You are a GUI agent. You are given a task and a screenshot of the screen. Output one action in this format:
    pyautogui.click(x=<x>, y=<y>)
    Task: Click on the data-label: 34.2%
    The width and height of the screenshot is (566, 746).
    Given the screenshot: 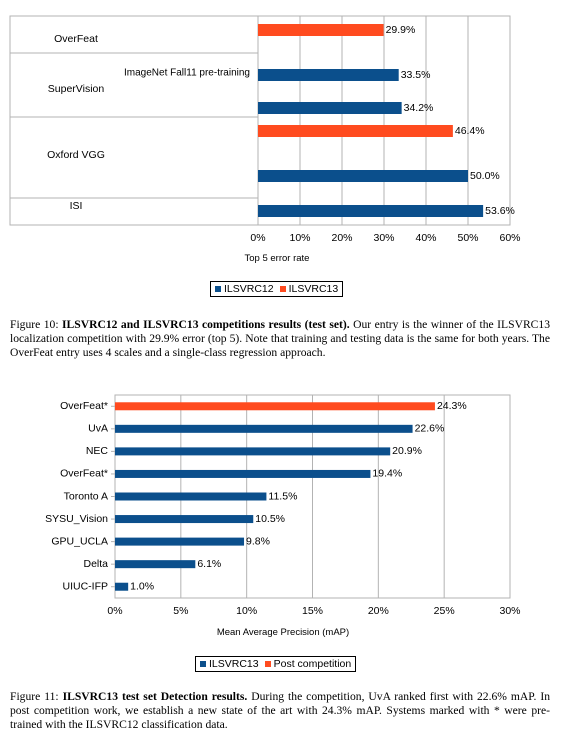 What is the action you would take?
    pyautogui.click(x=419, y=108)
    